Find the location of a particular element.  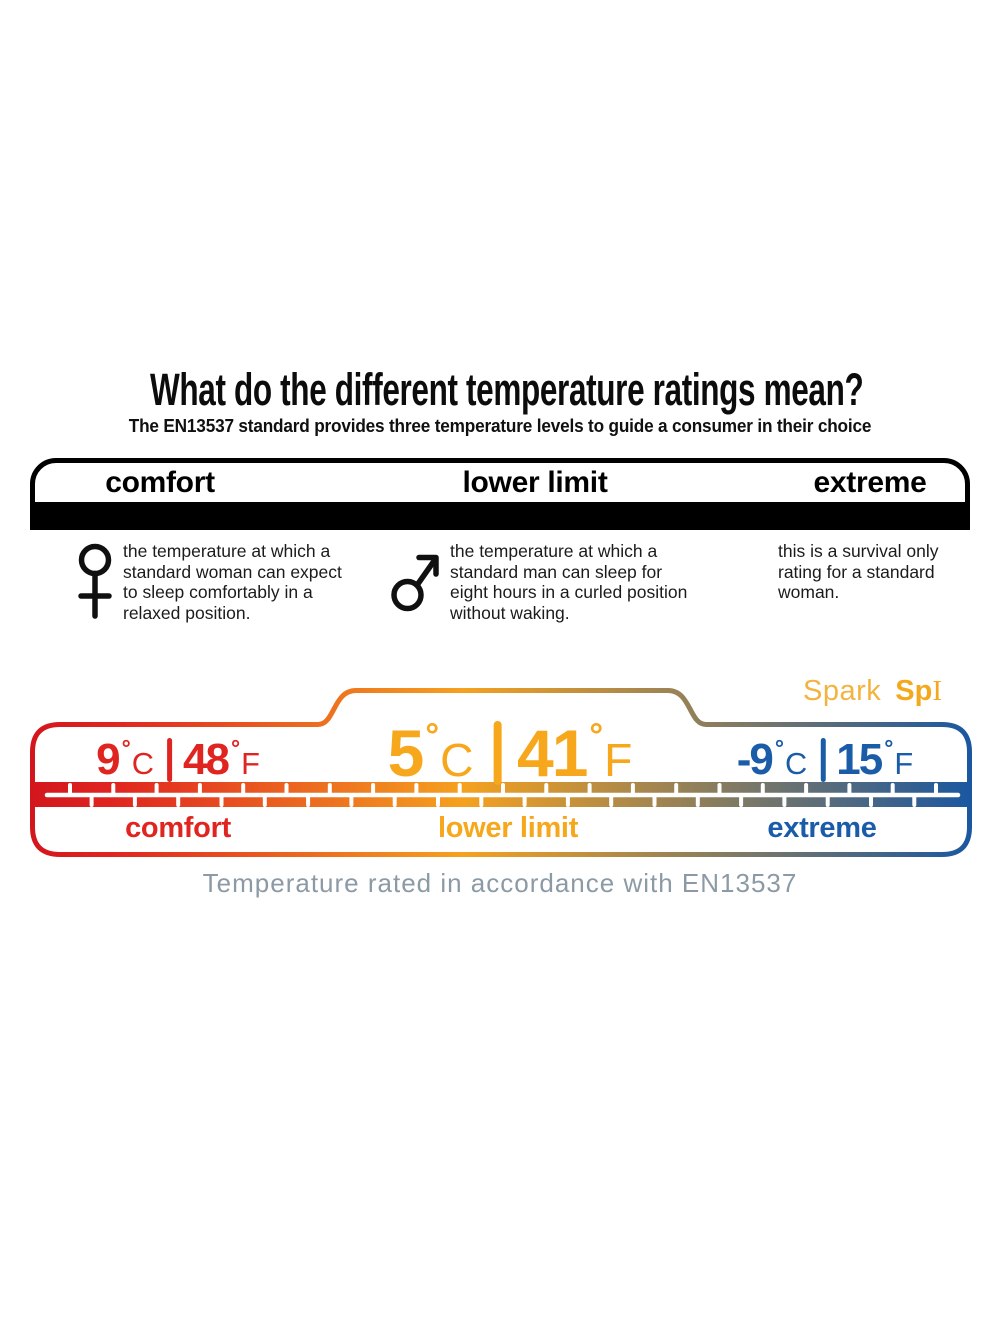

thermometer-ruler is located at coordinates (502, 795).